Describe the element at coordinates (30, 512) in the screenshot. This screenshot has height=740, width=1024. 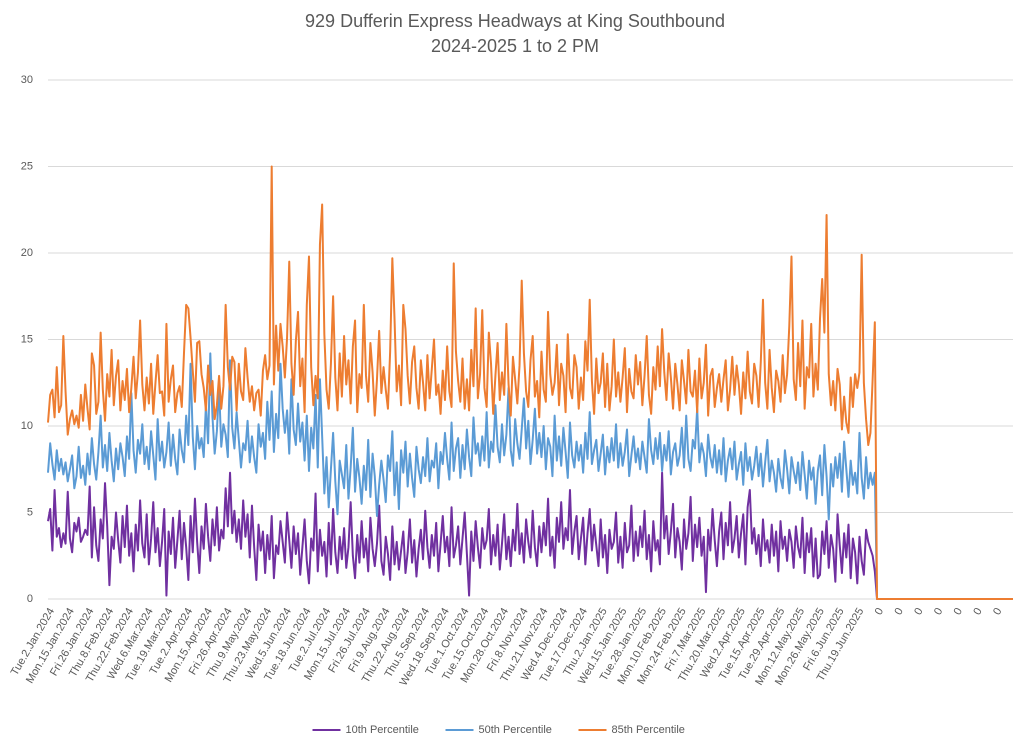
I see `y-tick-label: 5` at that location.